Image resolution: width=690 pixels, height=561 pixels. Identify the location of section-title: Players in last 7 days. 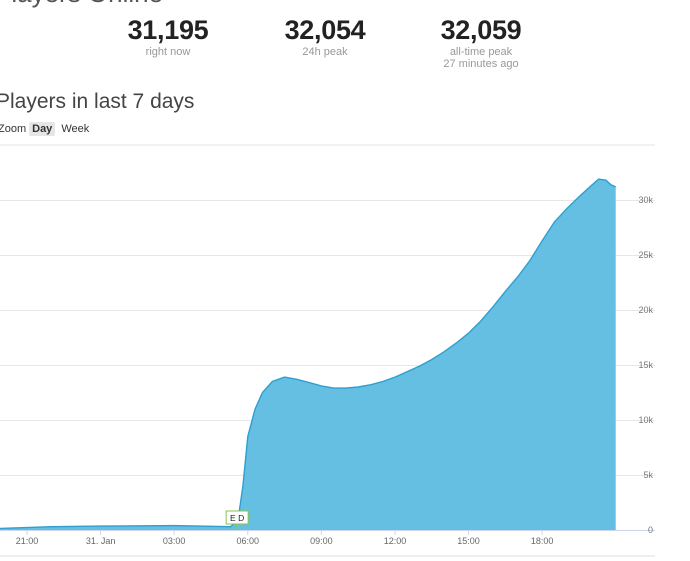
(97, 101).